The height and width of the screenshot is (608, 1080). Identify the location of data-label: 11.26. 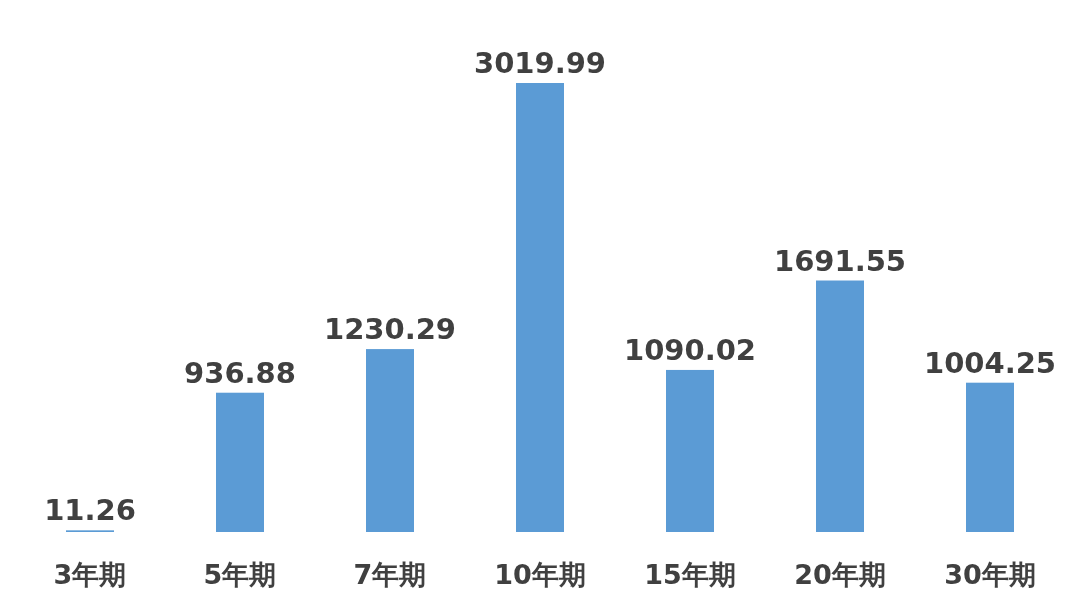
(90, 510).